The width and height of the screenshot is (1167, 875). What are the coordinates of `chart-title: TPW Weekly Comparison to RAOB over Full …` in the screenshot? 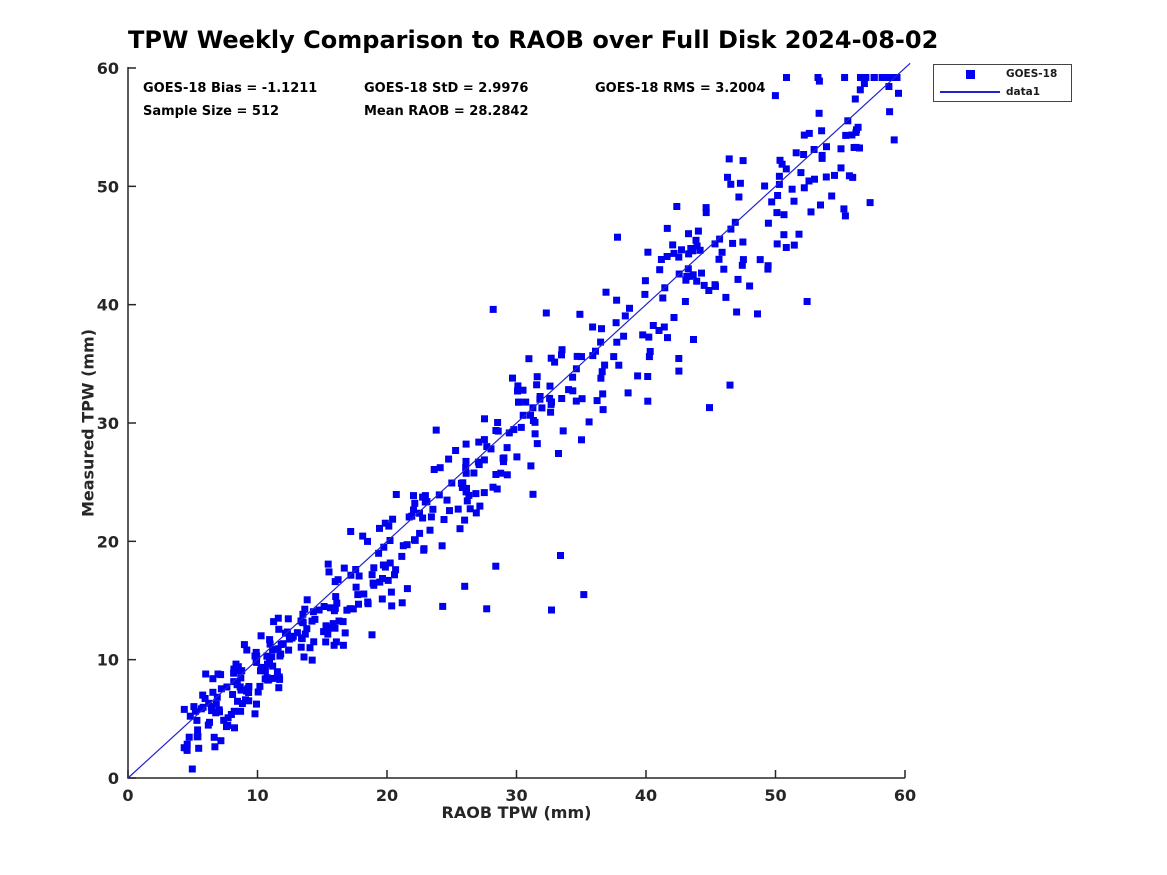 It's located at (533, 40).